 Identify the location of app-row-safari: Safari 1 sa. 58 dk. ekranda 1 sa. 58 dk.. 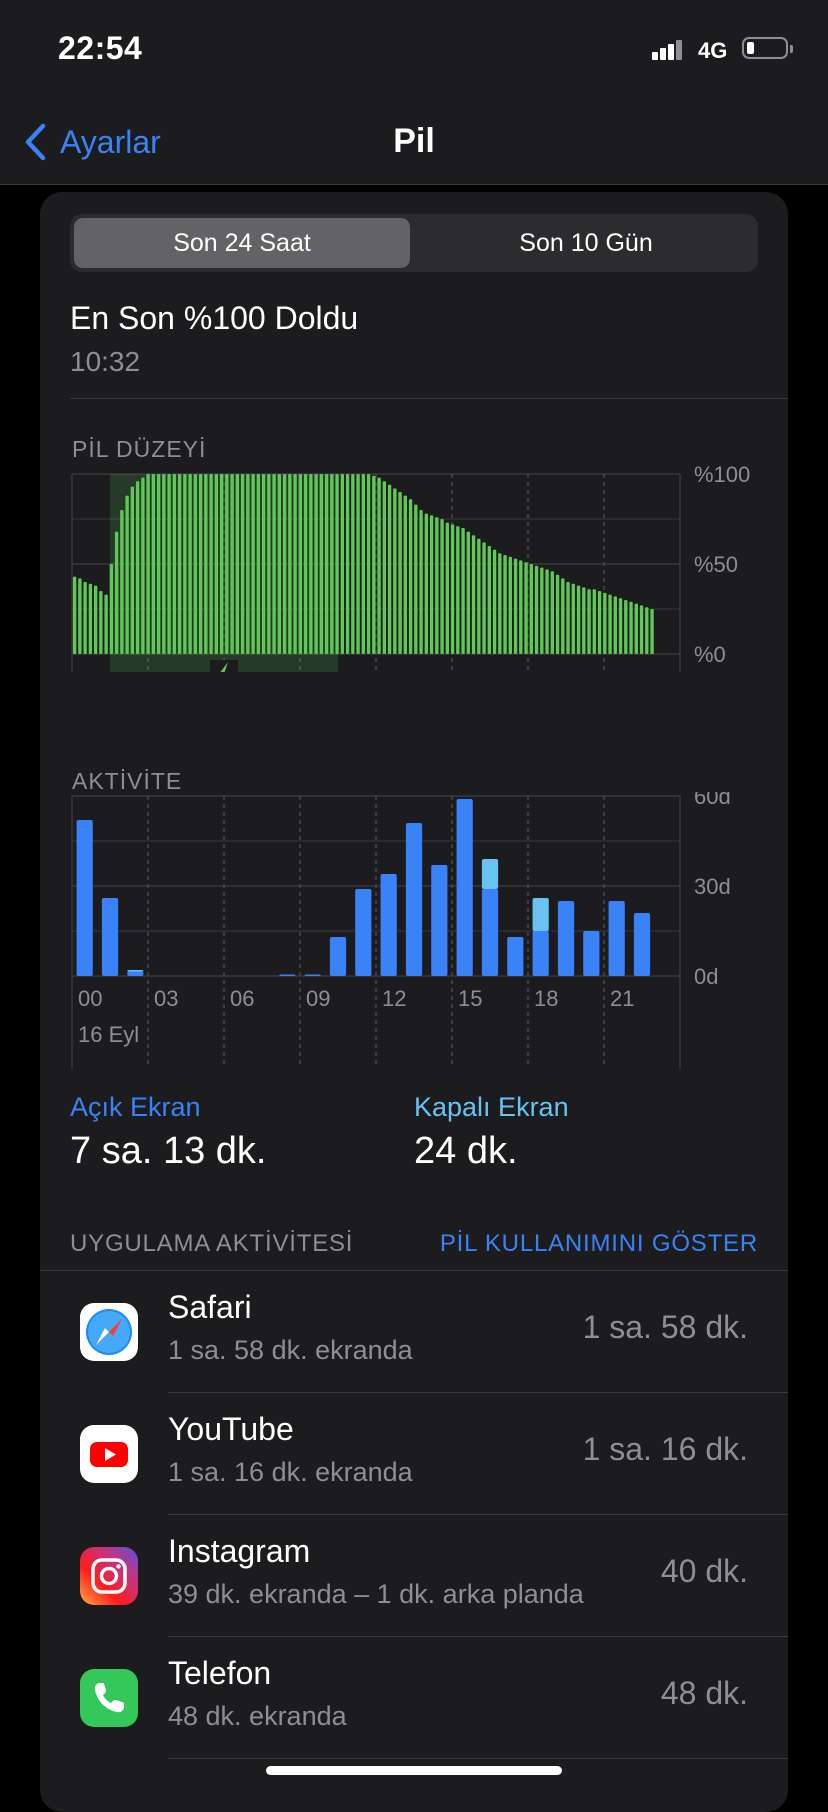
(414, 1332).